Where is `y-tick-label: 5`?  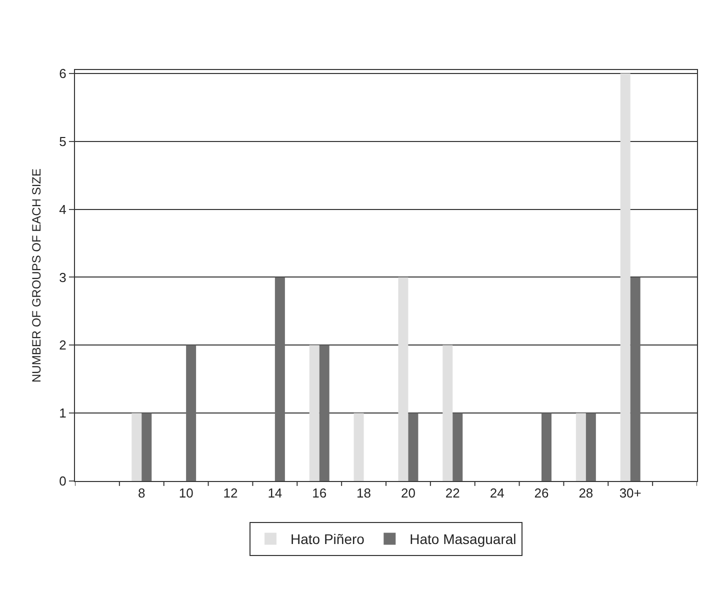
y-tick-label: 5 is located at coordinates (62, 141).